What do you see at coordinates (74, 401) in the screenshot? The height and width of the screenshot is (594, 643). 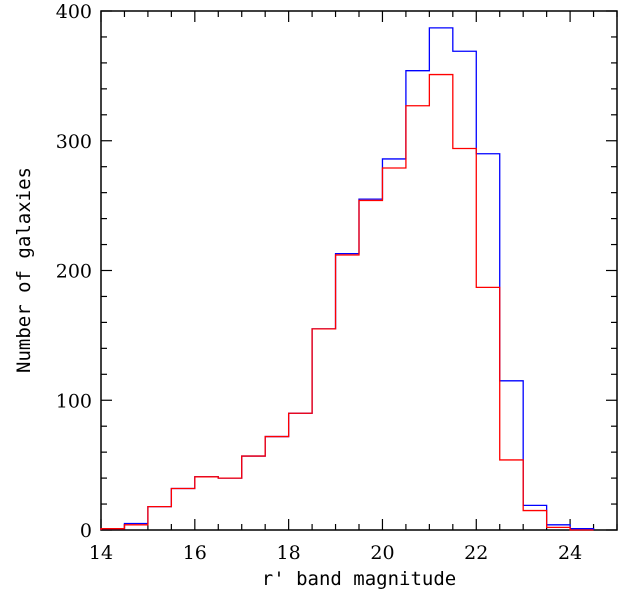 I see `y-tick-label: 100` at bounding box center [74, 401].